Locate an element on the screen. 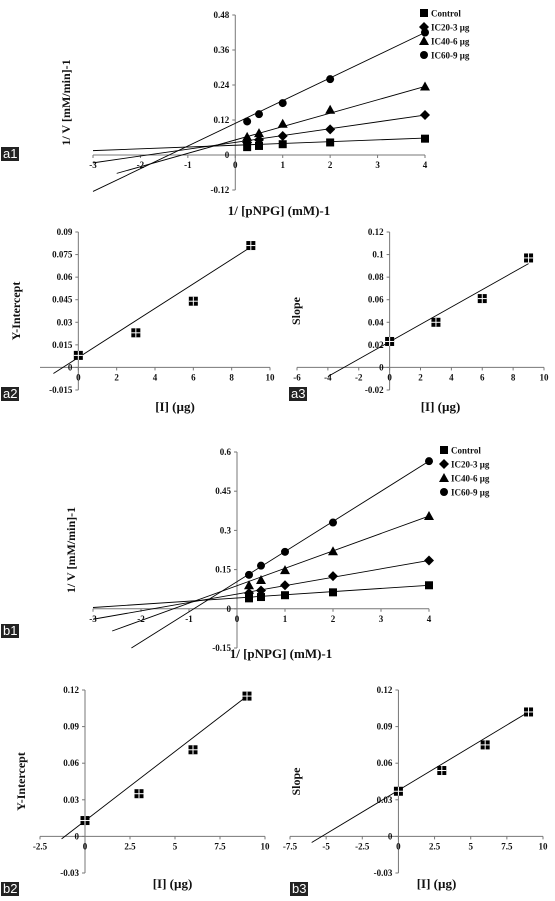 The image size is (555, 901). legend-label: Control is located at coordinates (466, 451).